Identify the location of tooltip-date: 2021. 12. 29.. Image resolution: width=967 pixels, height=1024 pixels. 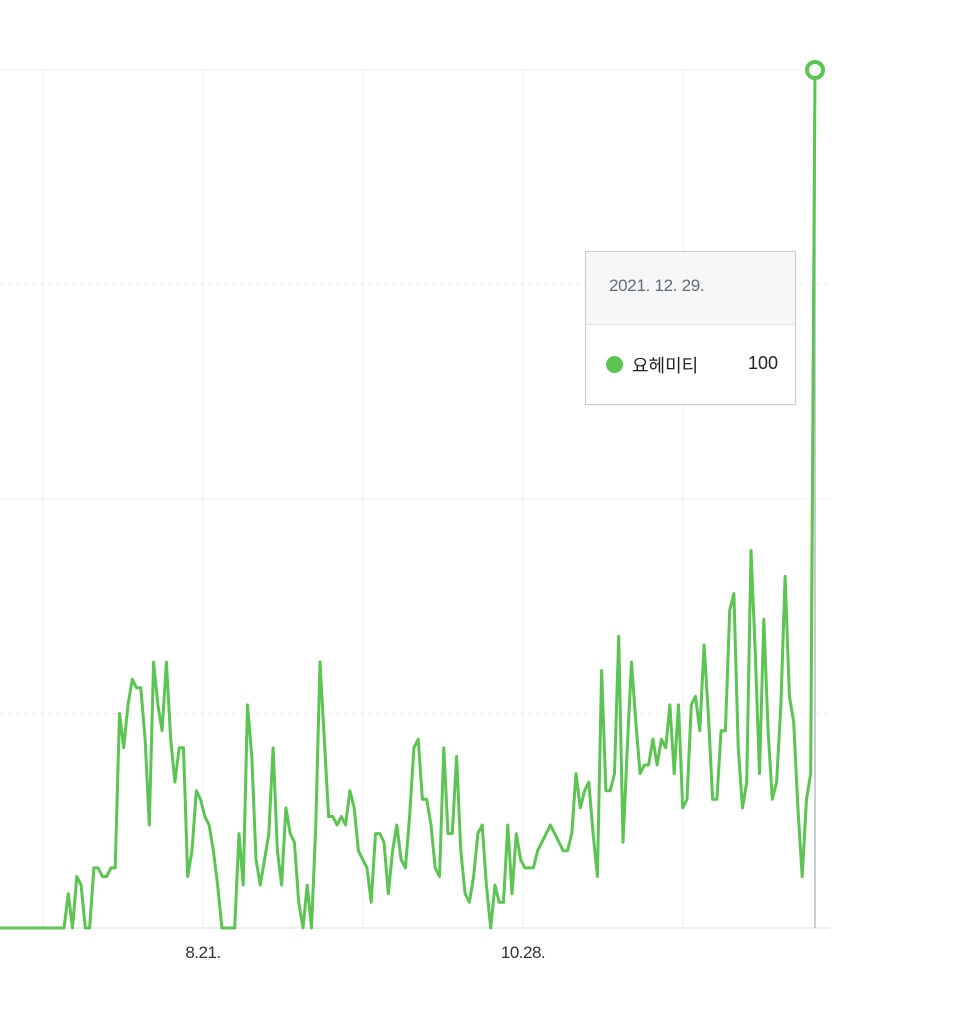
(690, 288).